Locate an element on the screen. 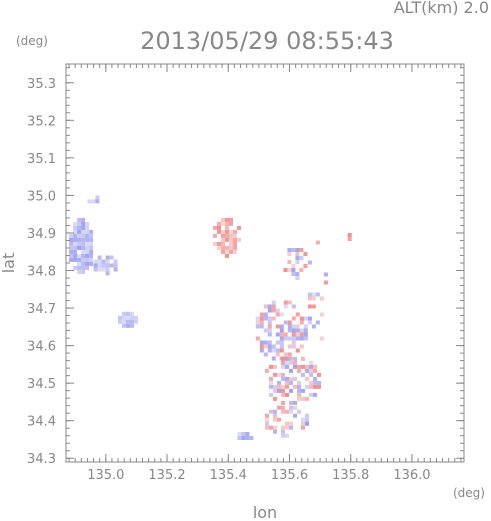  echo-region-south-spot is located at coordinates (245, 436).